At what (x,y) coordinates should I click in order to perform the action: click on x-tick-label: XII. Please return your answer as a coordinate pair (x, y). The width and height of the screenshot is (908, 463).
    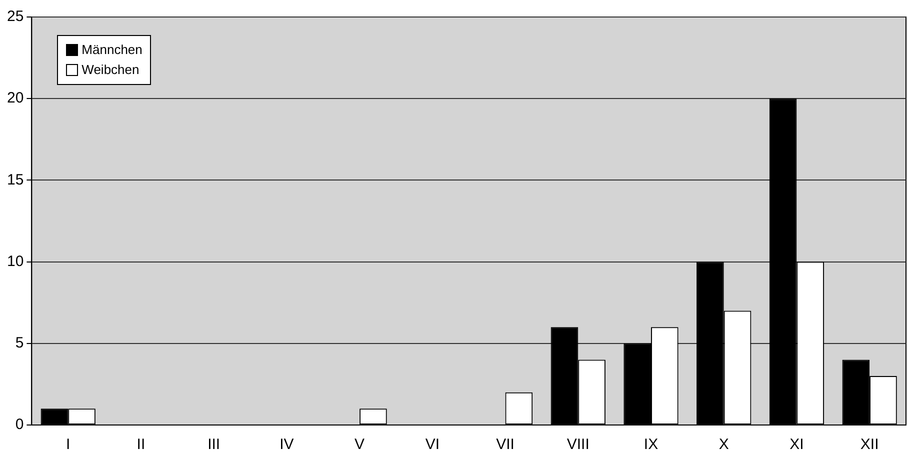
    Looking at the image, I should click on (869, 445).